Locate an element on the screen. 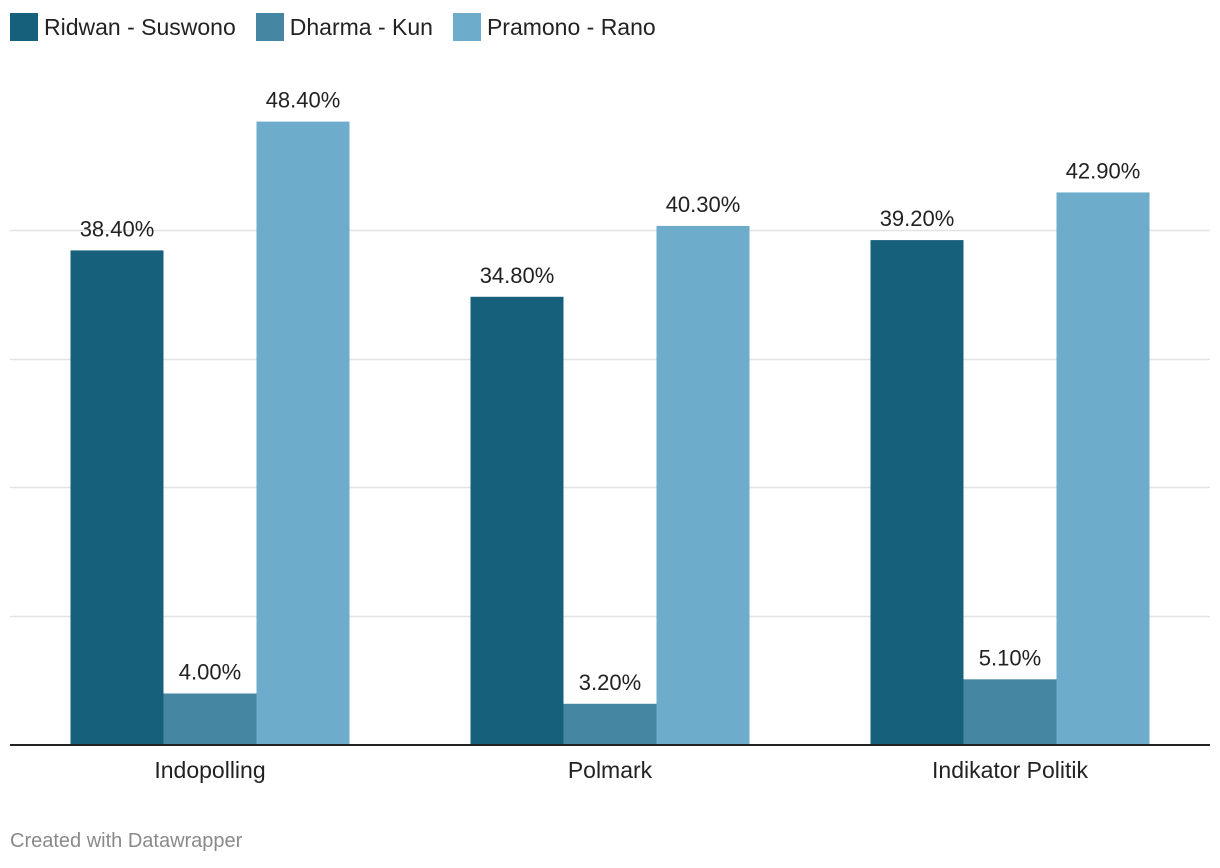 The width and height of the screenshot is (1220, 868). value-label: 34.80% is located at coordinates (517, 275).